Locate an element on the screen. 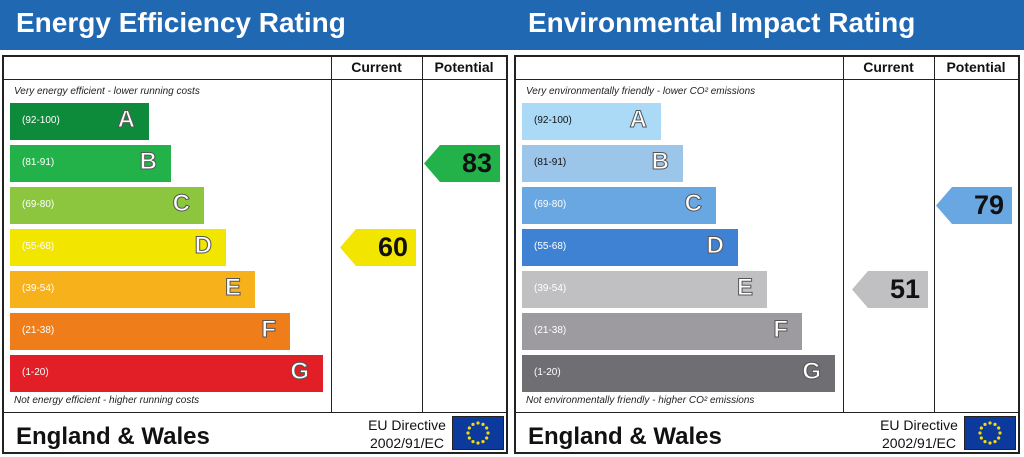 Image resolution: width=1024 pixels, height=457 pixels. current-rating-arrow: 60 is located at coordinates (378, 247).